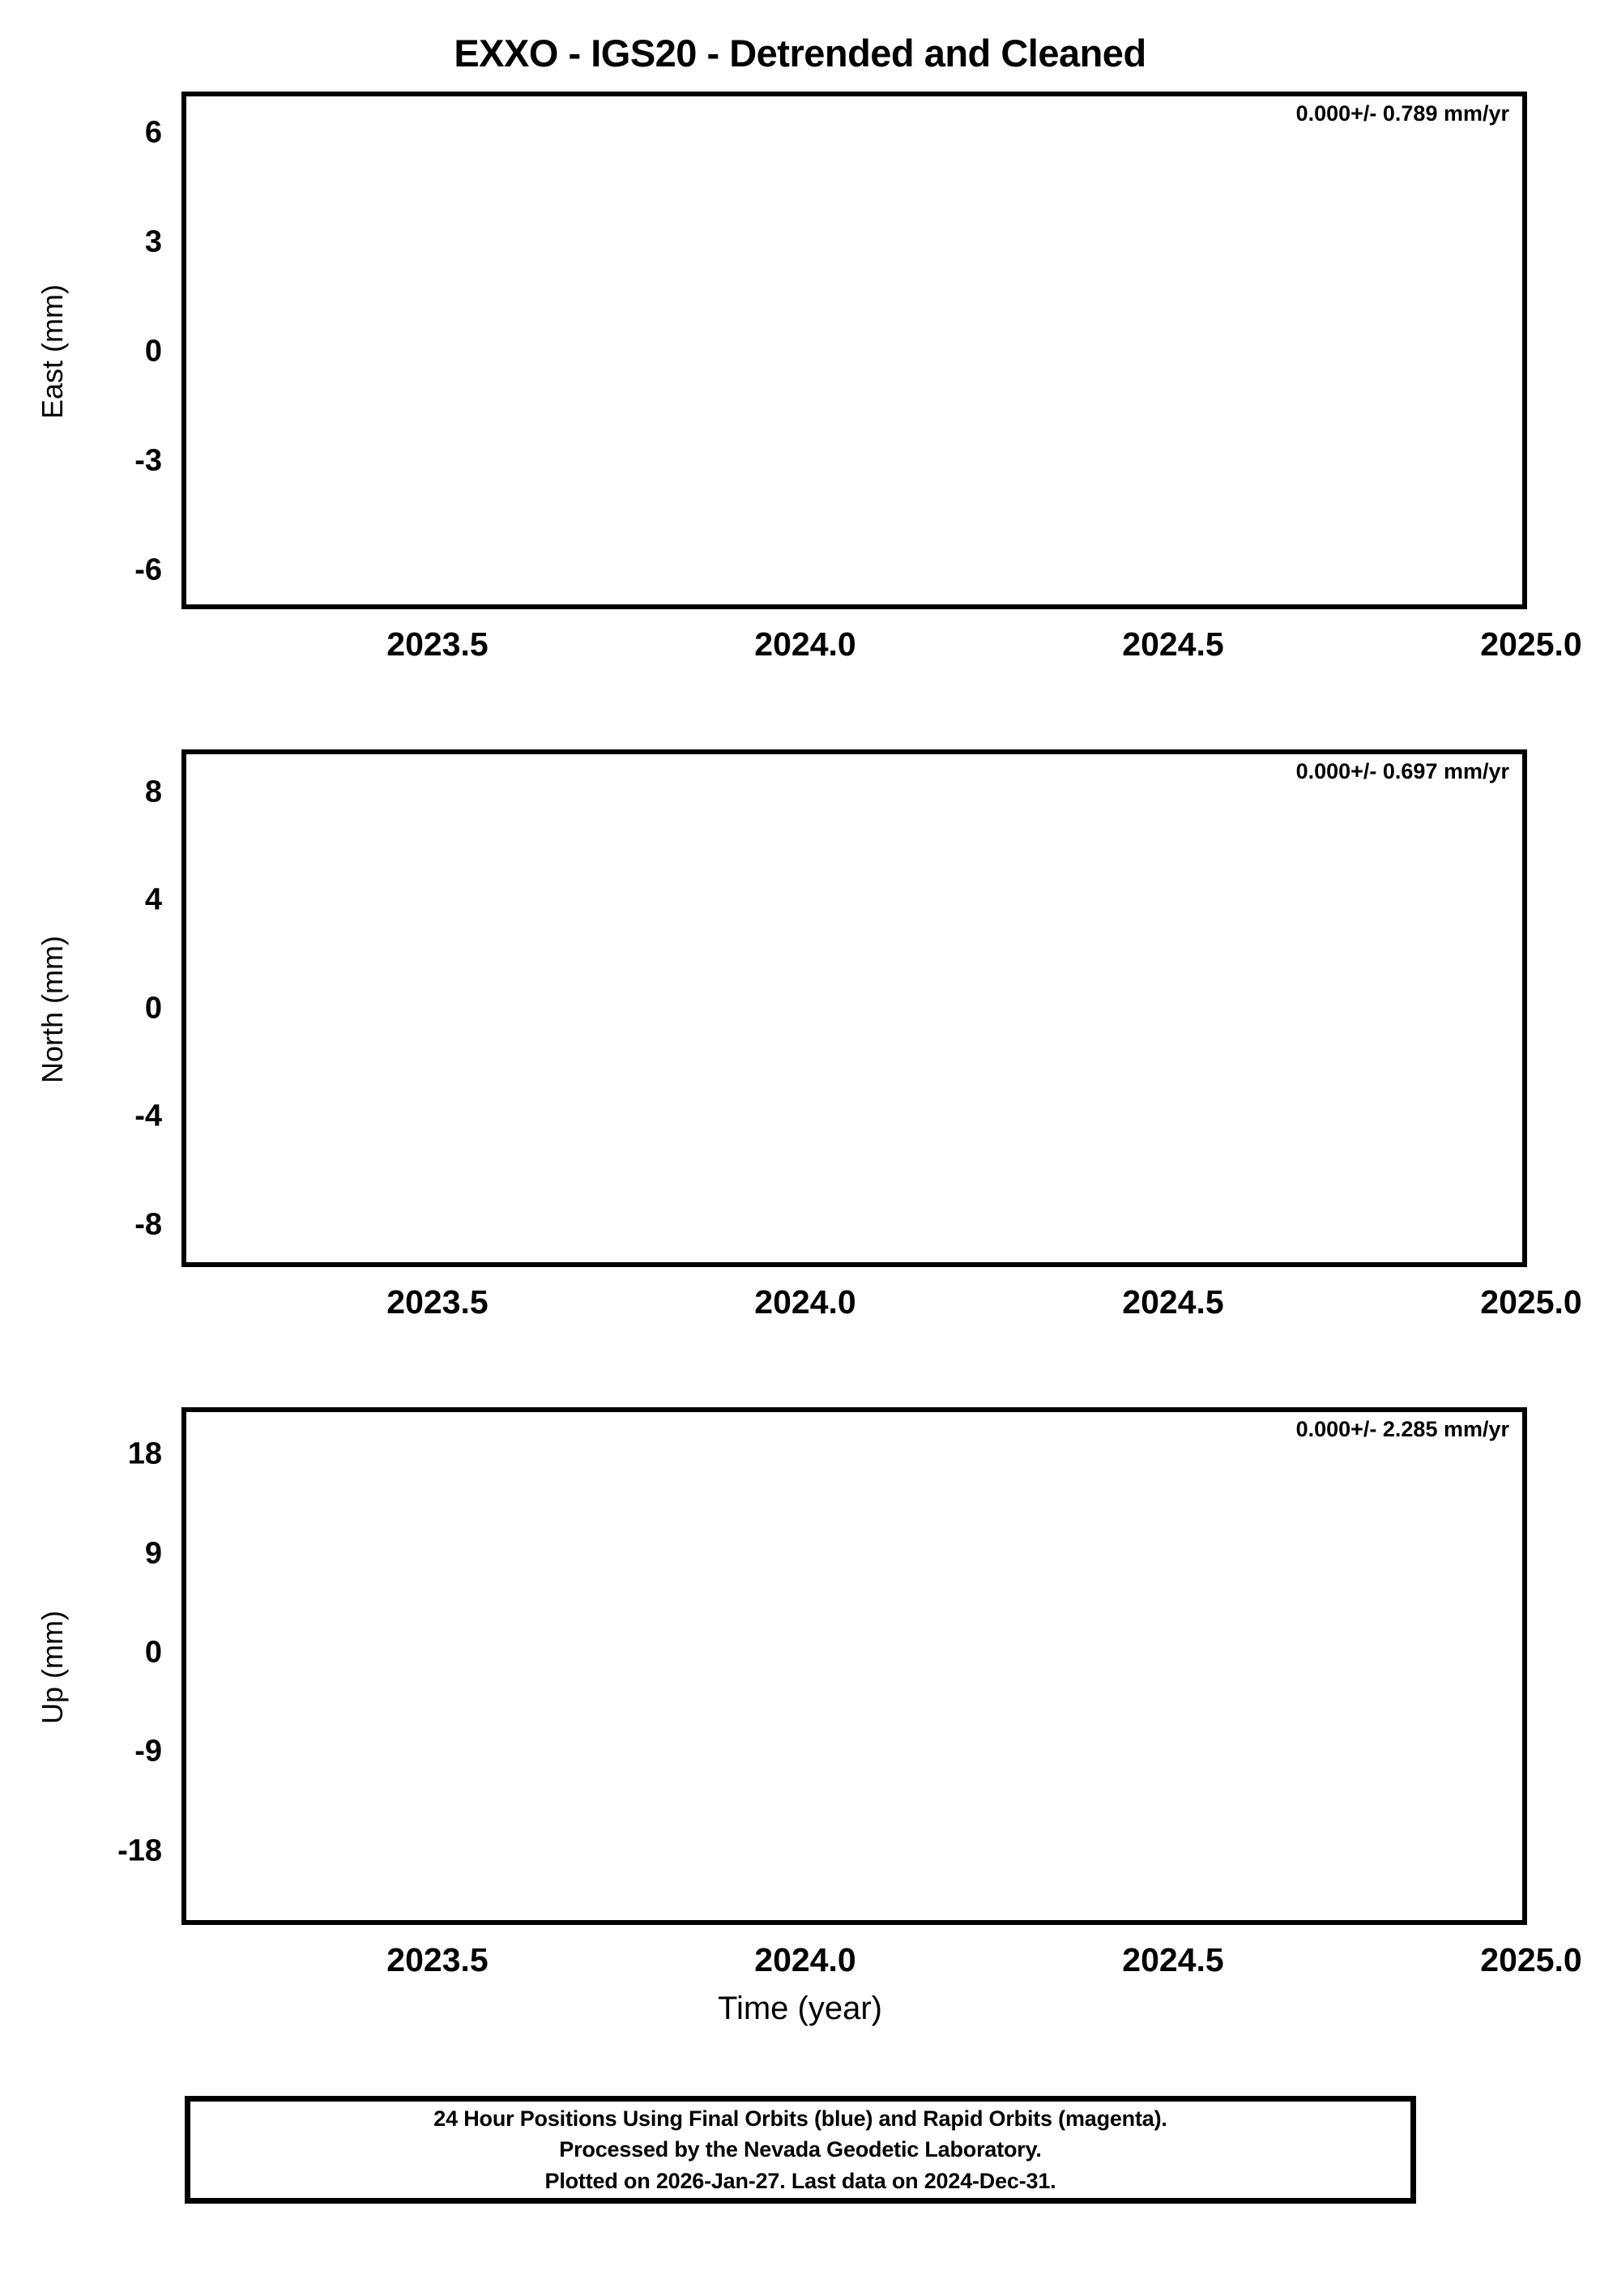 The width and height of the screenshot is (1600, 2296). What do you see at coordinates (1531, 644) in the screenshot?
I see `x-tick-east-3: 2025.0` at bounding box center [1531, 644].